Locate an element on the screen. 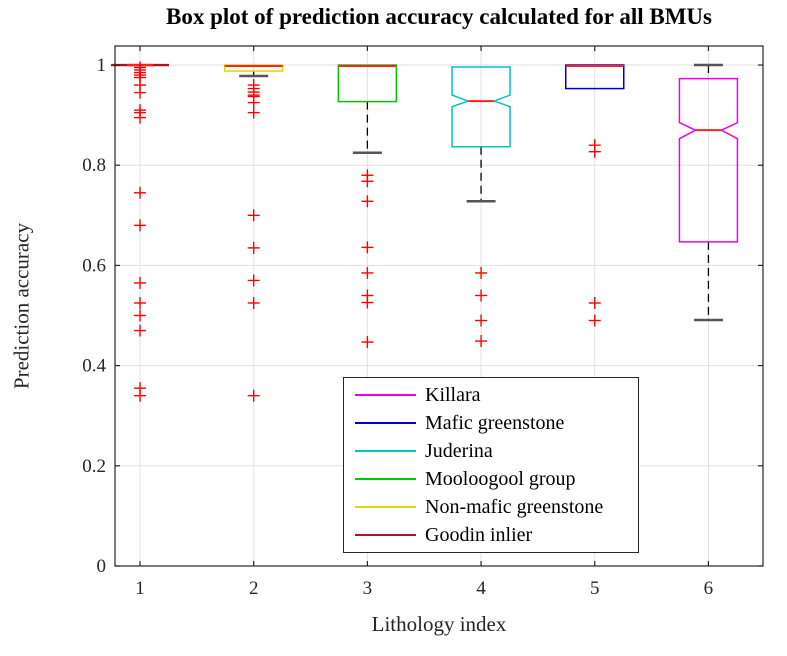  x-tick-label: 4 is located at coordinates (481, 588).